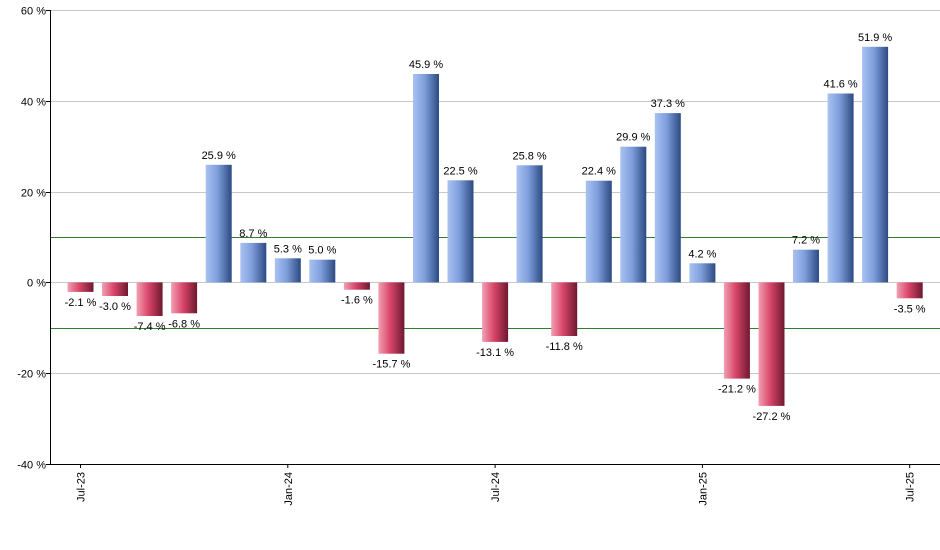 This screenshot has height=550, width=940. What do you see at coordinates (82, 487) in the screenshot?
I see `x-tick-label: Jul-23` at bounding box center [82, 487].